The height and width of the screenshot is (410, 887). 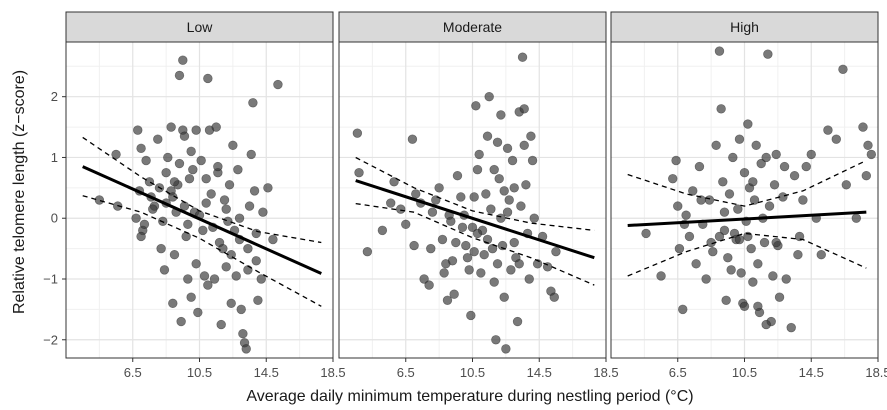 What do you see at coordinates (200, 27) in the screenshot?
I see `facet-strip-label: Low` at bounding box center [200, 27].